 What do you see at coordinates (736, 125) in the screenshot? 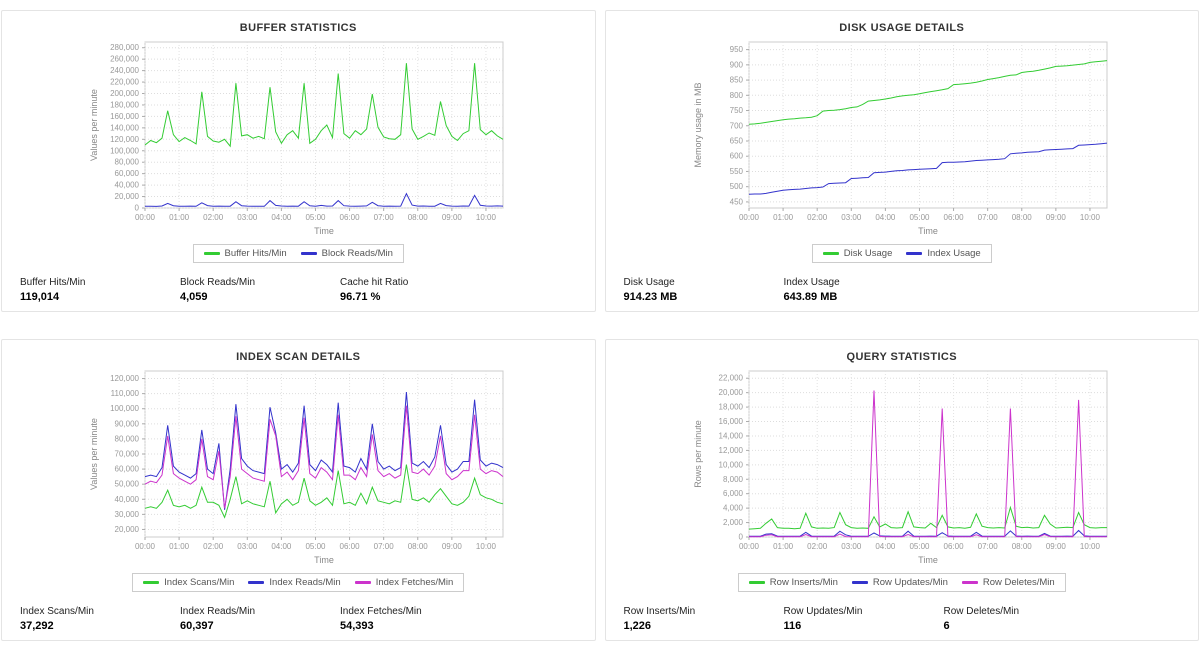
I see `svg-text: 700` at bounding box center [736, 125].